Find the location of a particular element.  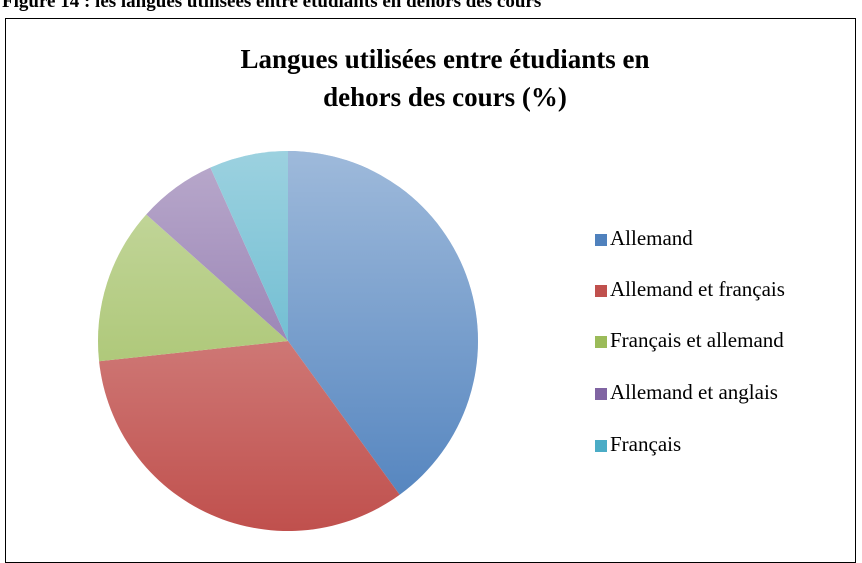

legend-label: Français is located at coordinates (645, 444).